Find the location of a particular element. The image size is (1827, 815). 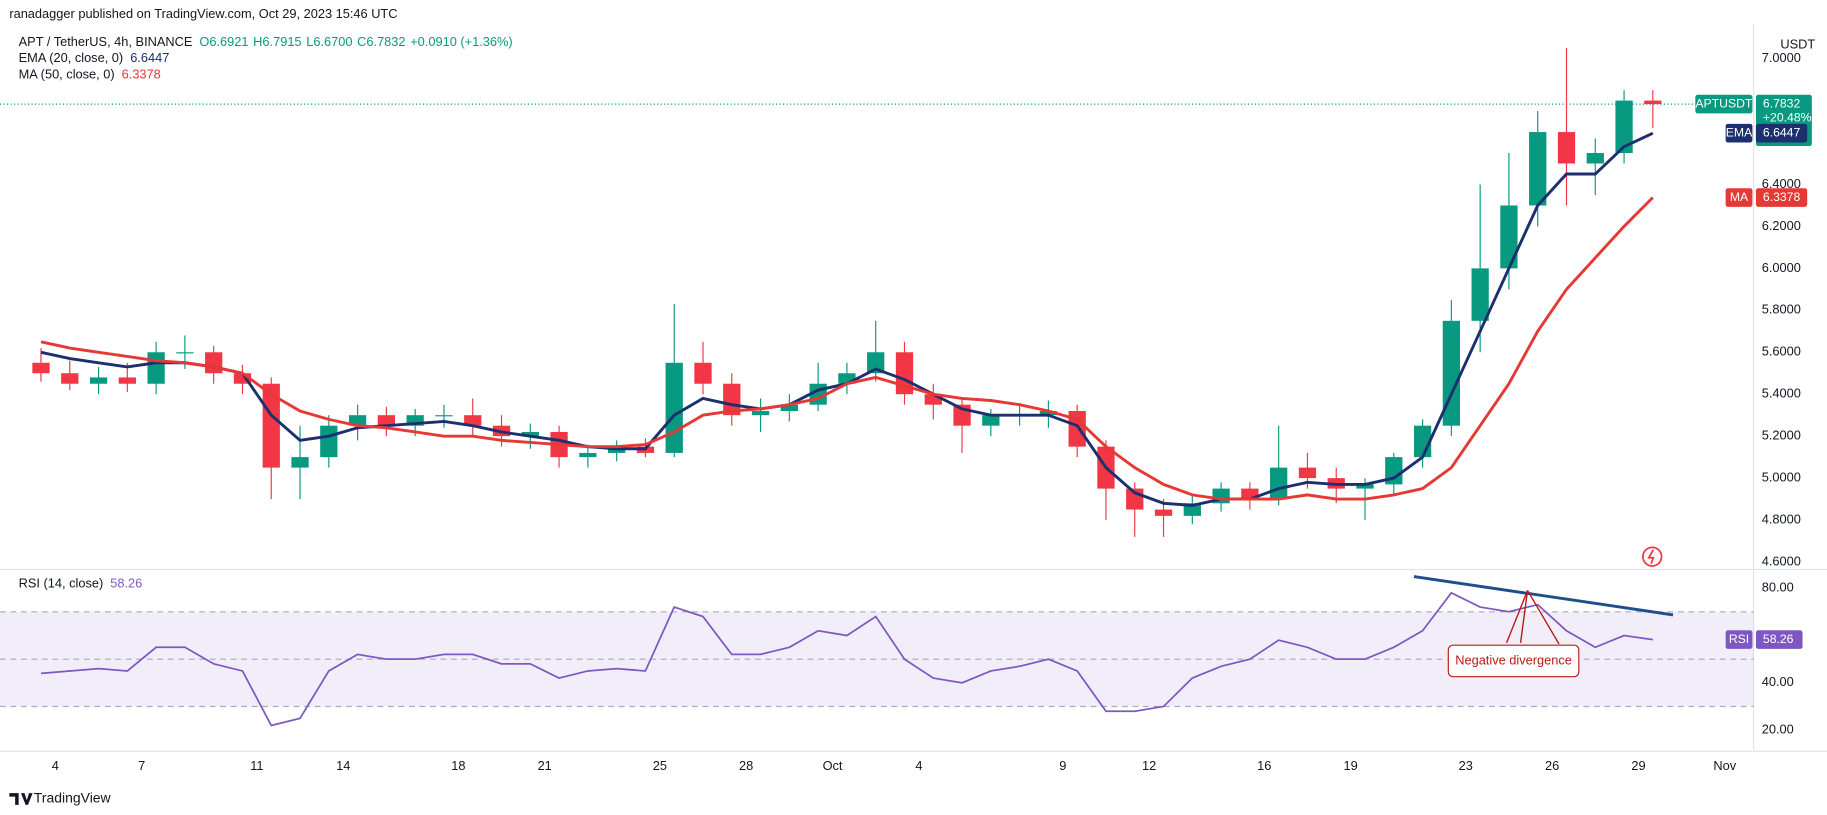

x-tick-label: 21 is located at coordinates (545, 765).